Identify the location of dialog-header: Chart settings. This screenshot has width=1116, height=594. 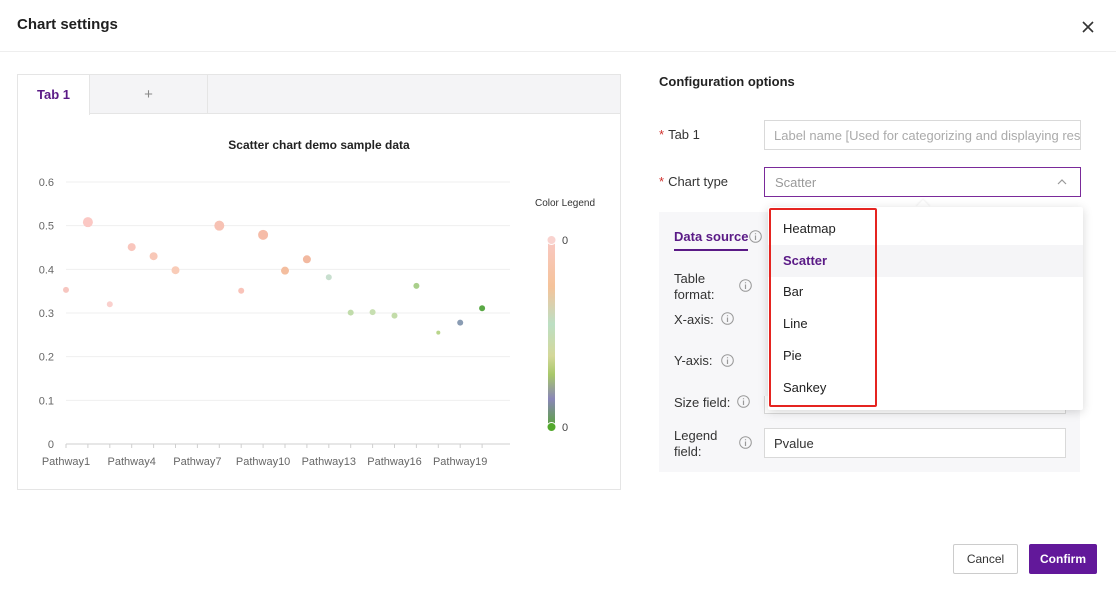
(558, 26).